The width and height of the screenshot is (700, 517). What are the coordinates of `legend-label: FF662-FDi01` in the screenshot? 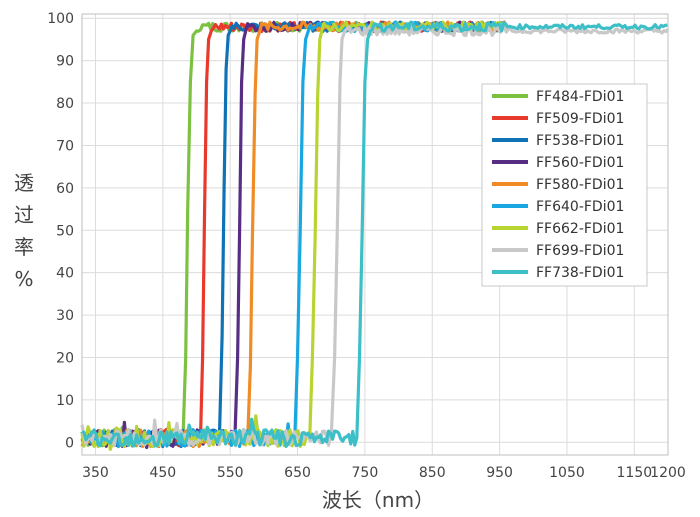 It's located at (580, 229).